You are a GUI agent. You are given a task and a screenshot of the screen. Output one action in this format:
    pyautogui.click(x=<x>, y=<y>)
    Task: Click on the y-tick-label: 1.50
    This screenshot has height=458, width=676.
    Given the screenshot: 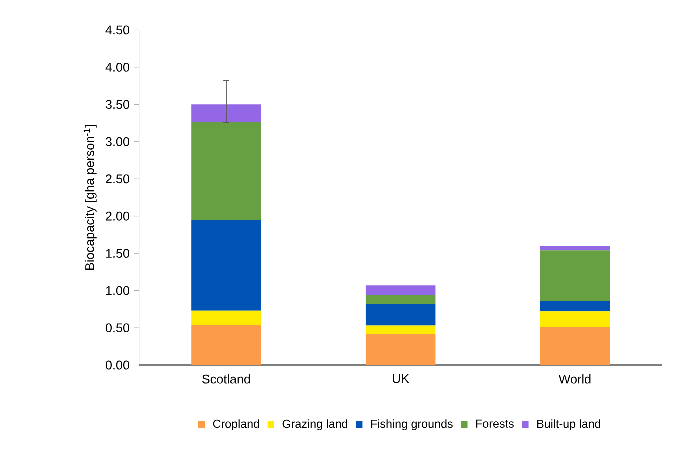 What is the action you would take?
    pyautogui.click(x=118, y=253)
    